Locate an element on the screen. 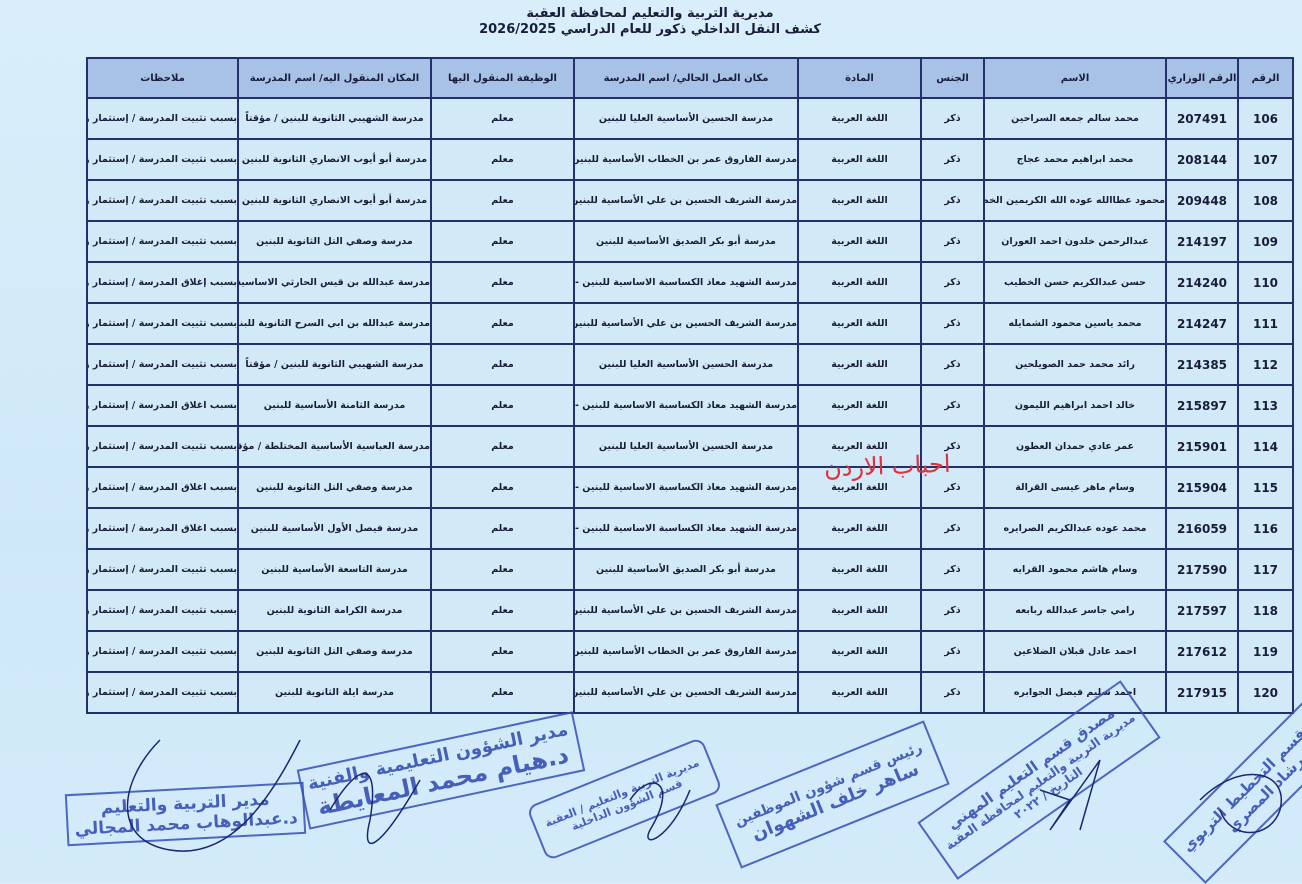 The height and width of the screenshot is (884, 1302). col-number-header: الرقم is located at coordinates (1265, 78).